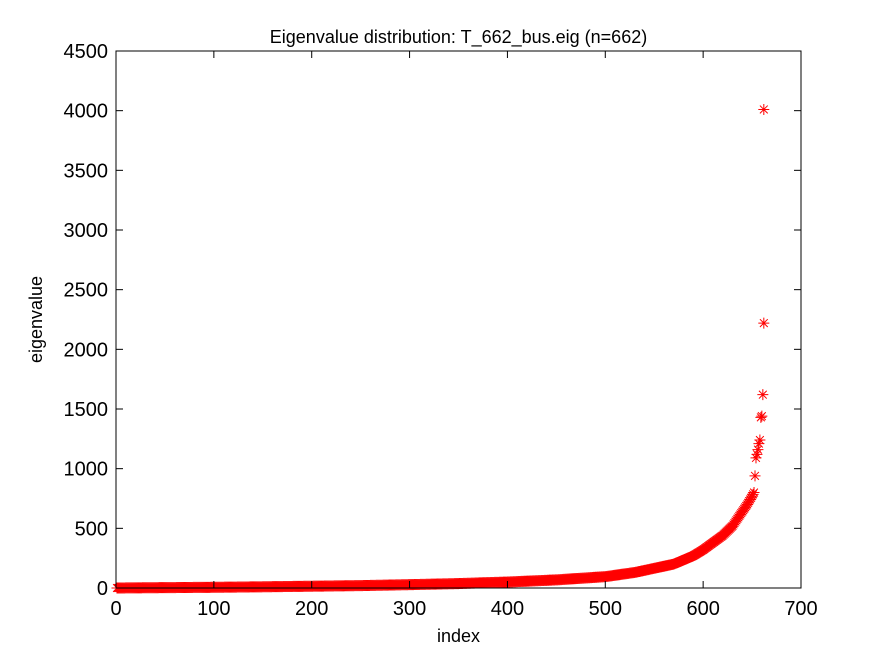 This screenshot has height=666, width=884. Describe the element at coordinates (86, 291) in the screenshot. I see `y-tick-label: 2500` at that location.